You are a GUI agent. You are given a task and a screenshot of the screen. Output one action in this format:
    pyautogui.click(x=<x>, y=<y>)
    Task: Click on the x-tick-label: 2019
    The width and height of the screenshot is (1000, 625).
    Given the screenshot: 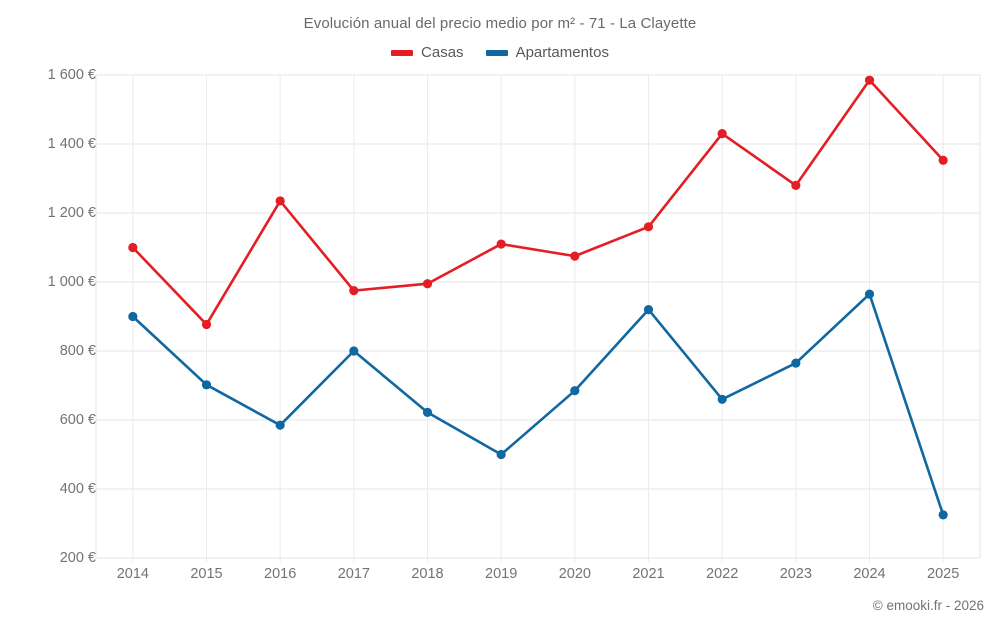 What is the action you would take?
    pyautogui.click(x=501, y=574)
    